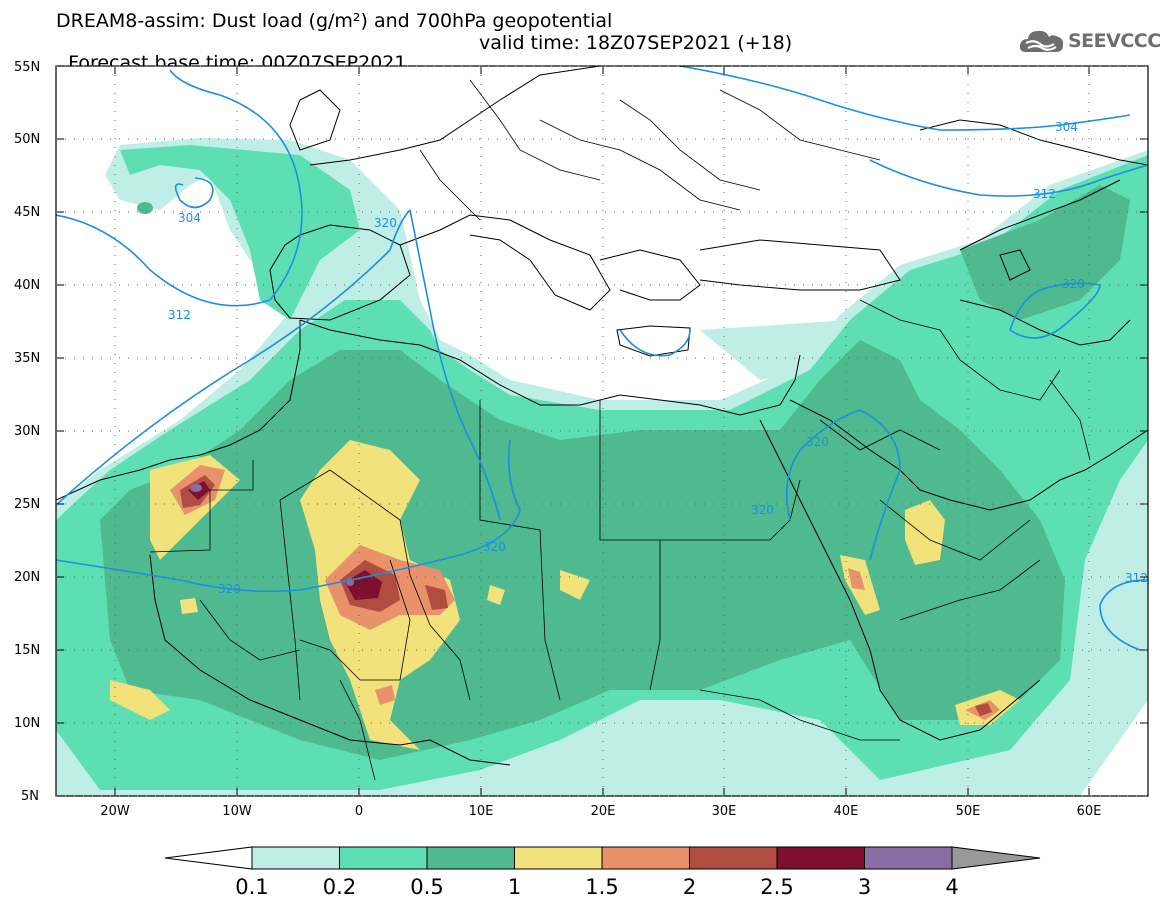 Image resolution: width=1165 pixels, height=907 pixels. I want to click on colorbar-label: 3, so click(864, 887).